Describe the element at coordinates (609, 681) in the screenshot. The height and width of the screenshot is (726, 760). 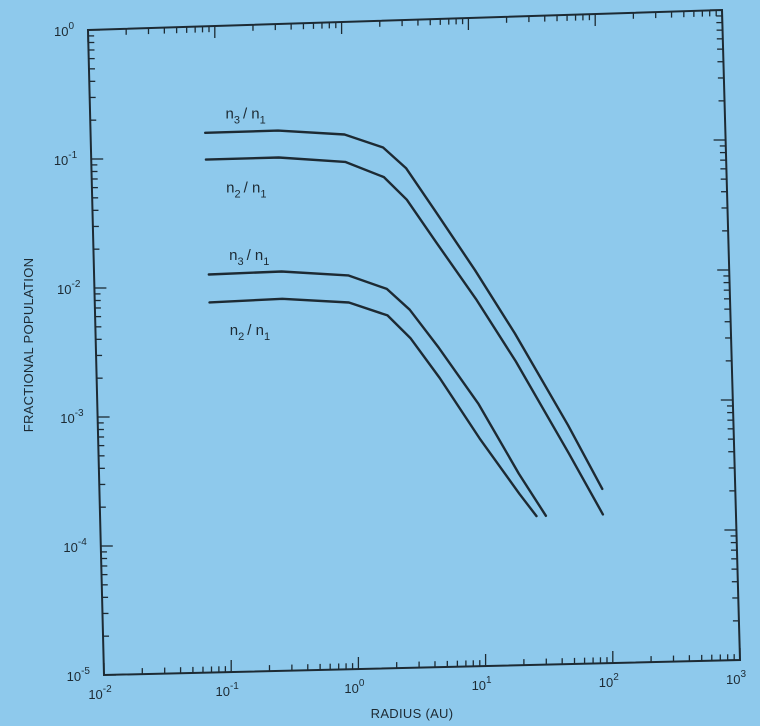
I see `x-tick-label: 10²` at that location.